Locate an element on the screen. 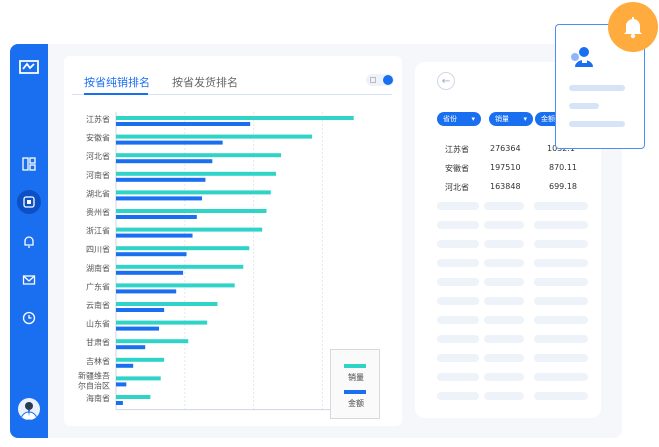 This screenshot has height=447, width=659. category-label: 新疆维吾 is located at coordinates (94, 375).